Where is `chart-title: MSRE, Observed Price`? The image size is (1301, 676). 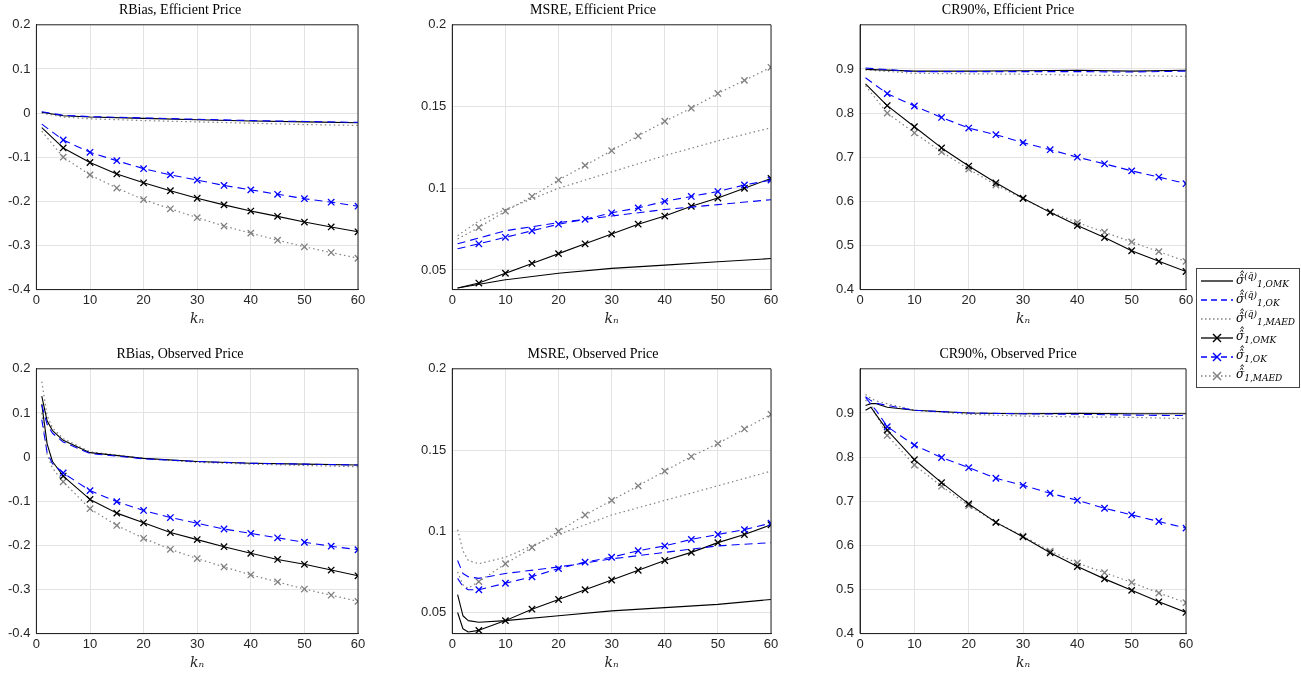
chart-title: MSRE, Observed Price is located at coordinates (593, 354).